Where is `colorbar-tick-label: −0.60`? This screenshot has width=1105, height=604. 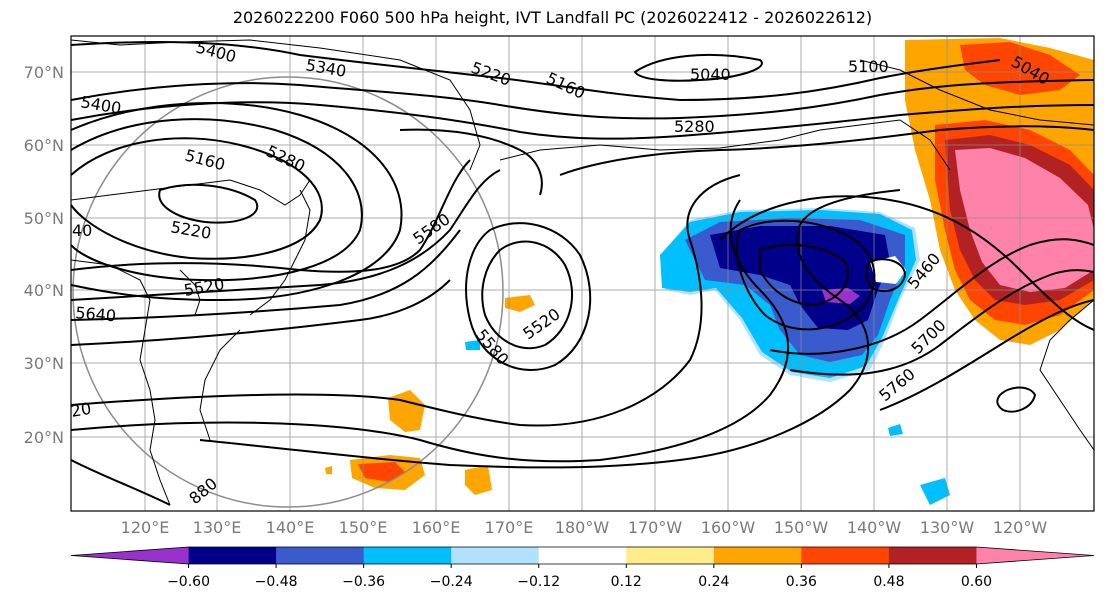
colorbar-tick-label: −0.60 is located at coordinates (188, 582).